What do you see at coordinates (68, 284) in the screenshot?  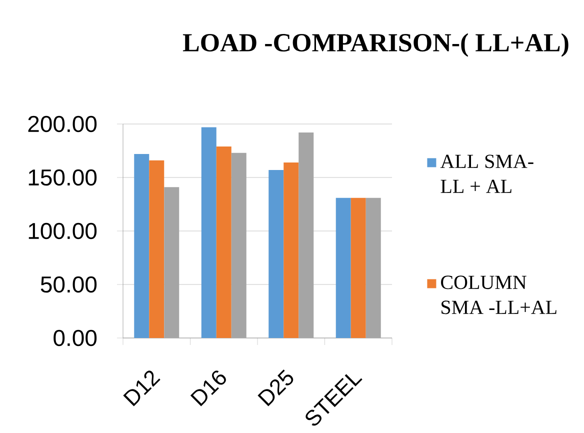 I see `y-tick-label: 50.00` at bounding box center [68, 284].